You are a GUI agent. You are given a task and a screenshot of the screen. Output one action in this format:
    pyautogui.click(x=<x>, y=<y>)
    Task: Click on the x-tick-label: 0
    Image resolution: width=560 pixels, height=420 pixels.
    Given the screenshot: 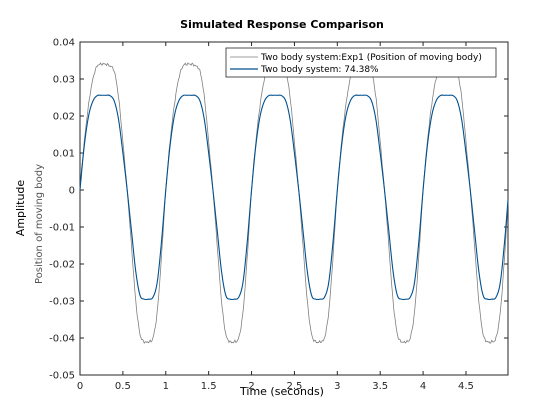 What is the action you would take?
    pyautogui.click(x=80, y=386)
    